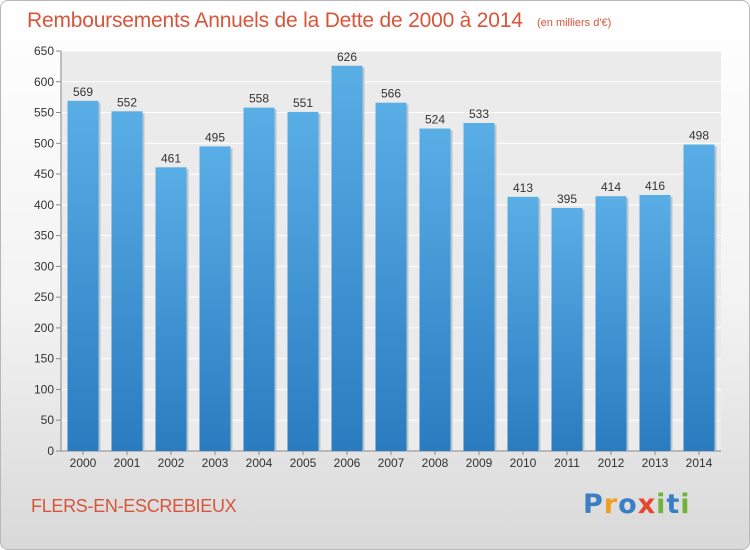 Image resolution: width=750 pixels, height=550 pixels. I want to click on y-tick-label: 250, so click(44, 297).